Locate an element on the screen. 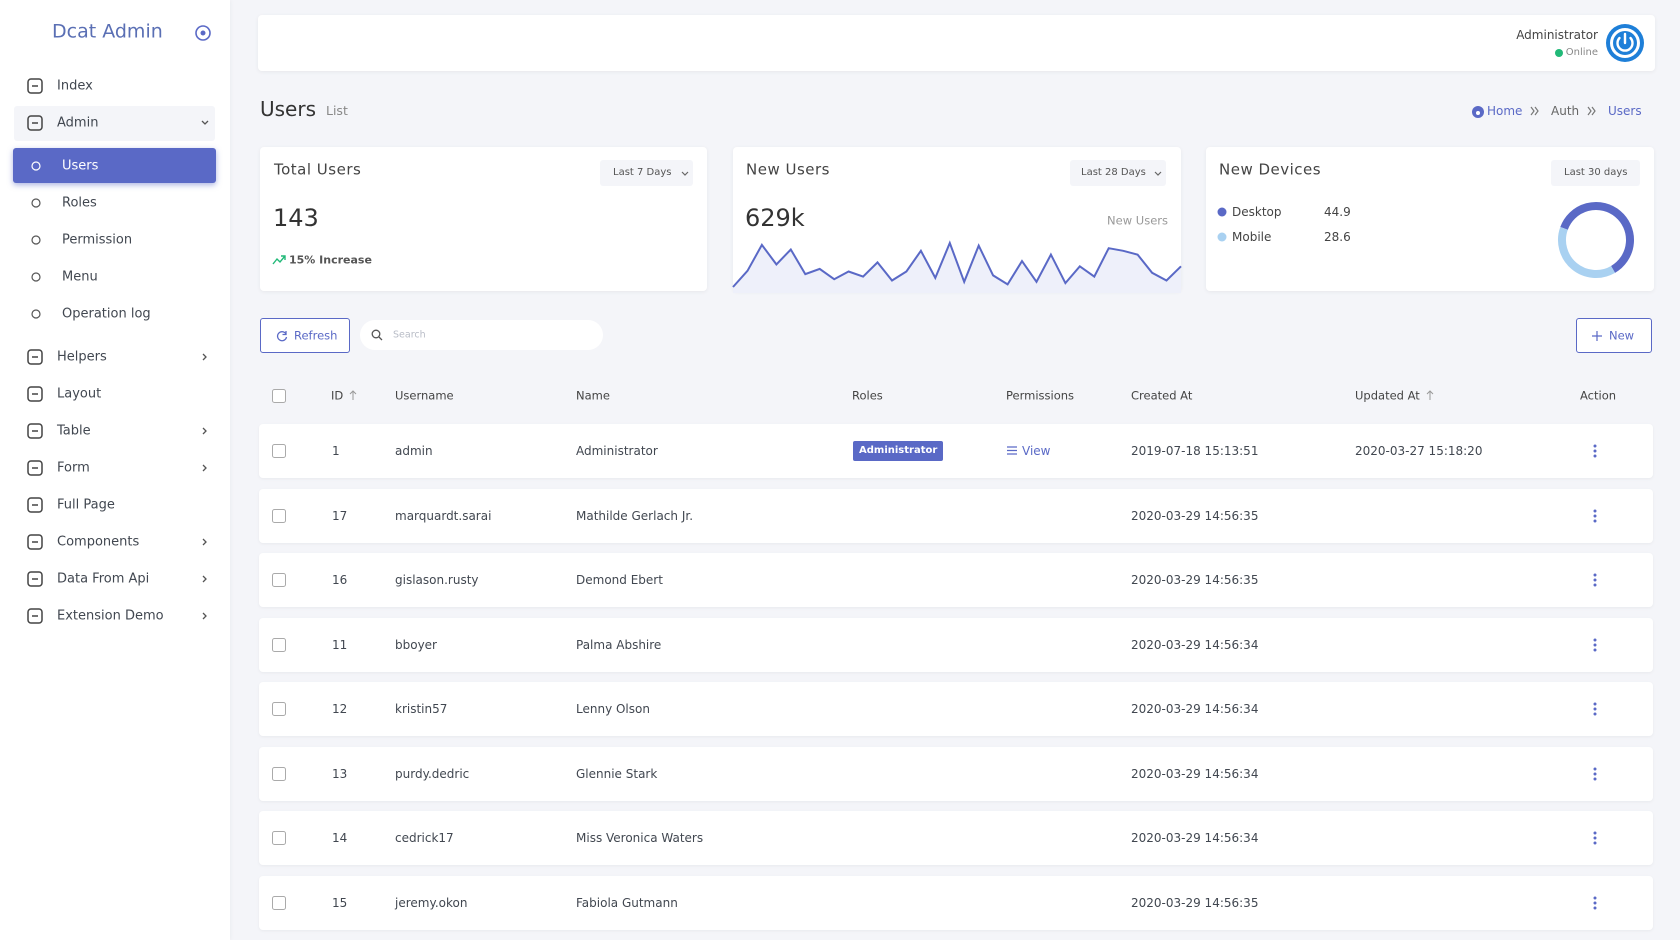 The height and width of the screenshot is (940, 1680). trend-icon is located at coordinates (279, 260).